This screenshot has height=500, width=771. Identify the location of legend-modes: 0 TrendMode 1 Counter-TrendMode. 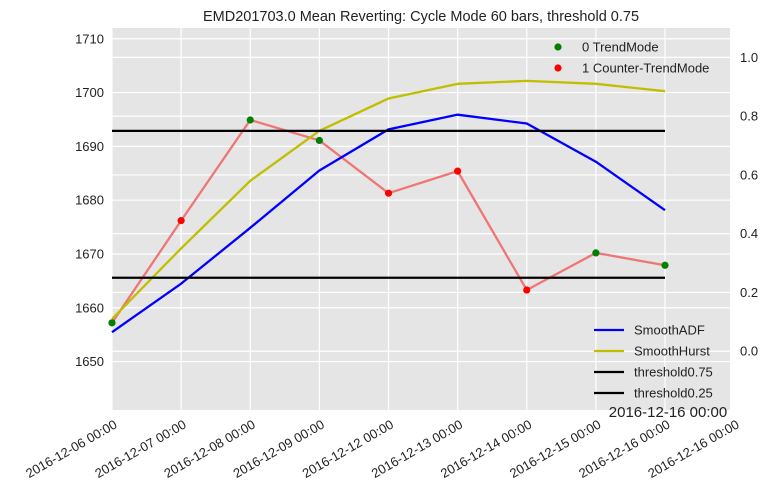
(631, 58).